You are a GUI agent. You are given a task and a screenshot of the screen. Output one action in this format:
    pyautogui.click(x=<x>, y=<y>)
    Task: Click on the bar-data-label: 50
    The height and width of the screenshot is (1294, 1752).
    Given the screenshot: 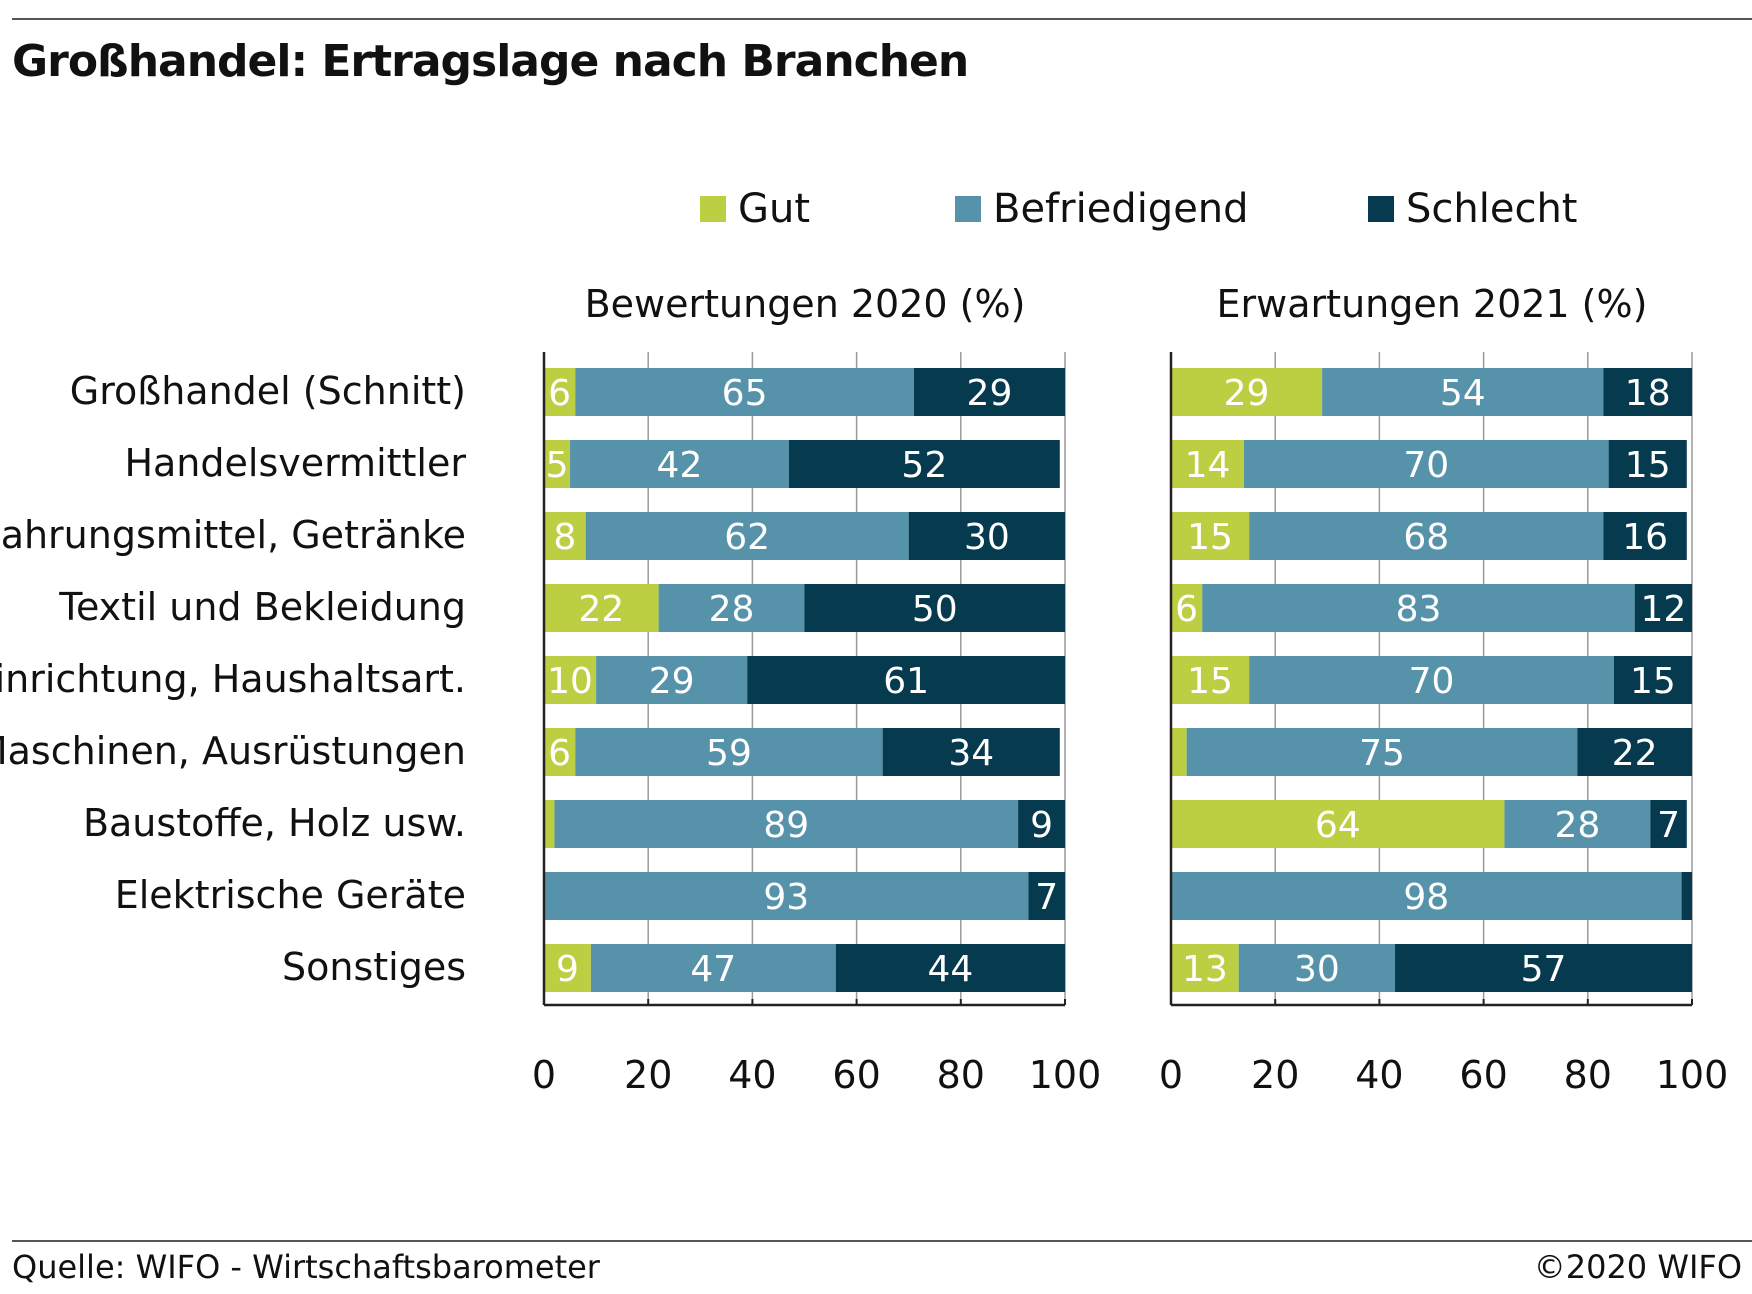 What is the action you would take?
    pyautogui.click(x=935, y=609)
    